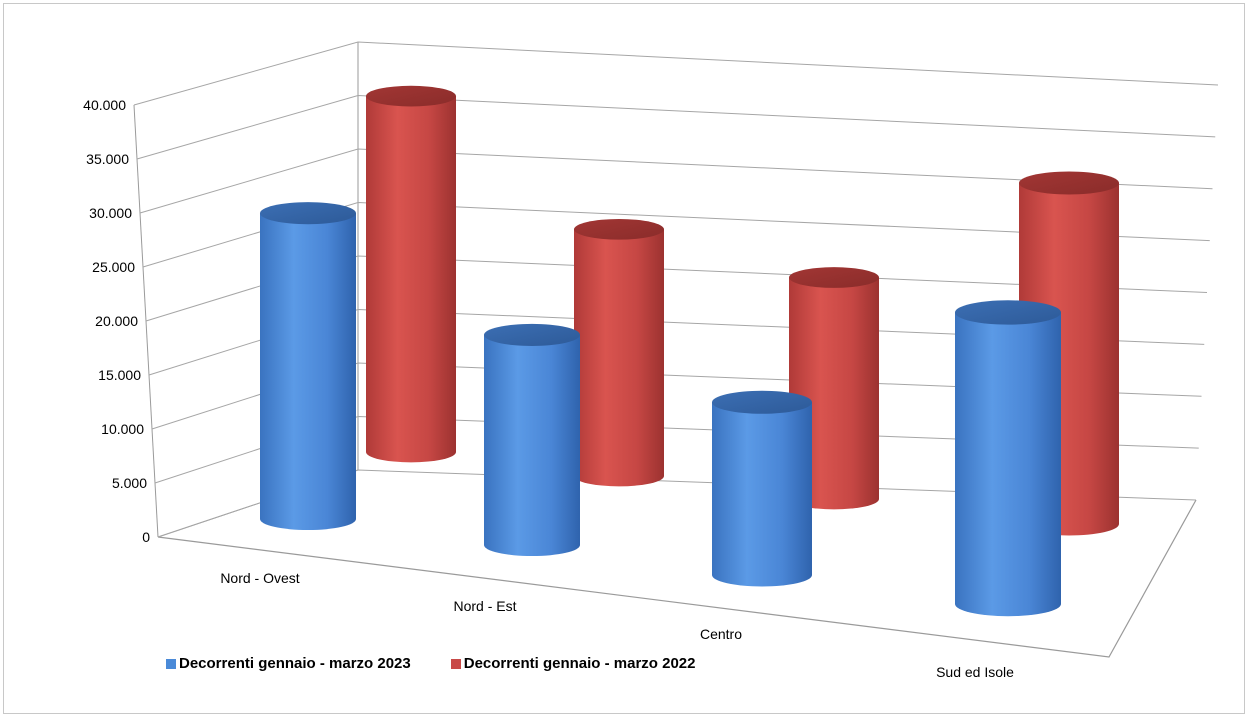  I want to click on x-tick-label: Centro, so click(721, 634).